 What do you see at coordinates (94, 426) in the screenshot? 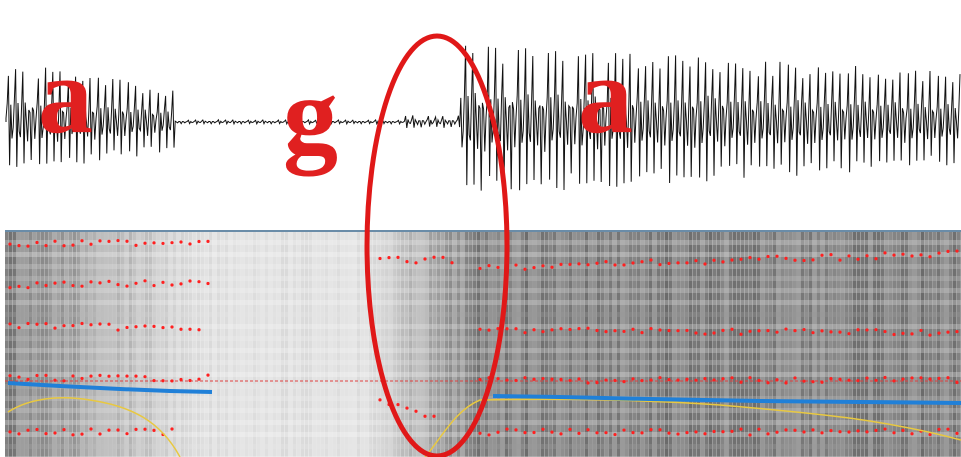
I see `intensity-curve` at bounding box center [94, 426].